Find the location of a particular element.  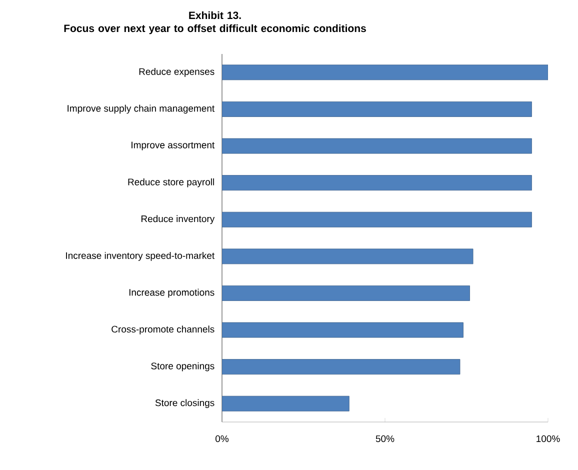

y-tick-label: Increase promotions is located at coordinates (171, 293).